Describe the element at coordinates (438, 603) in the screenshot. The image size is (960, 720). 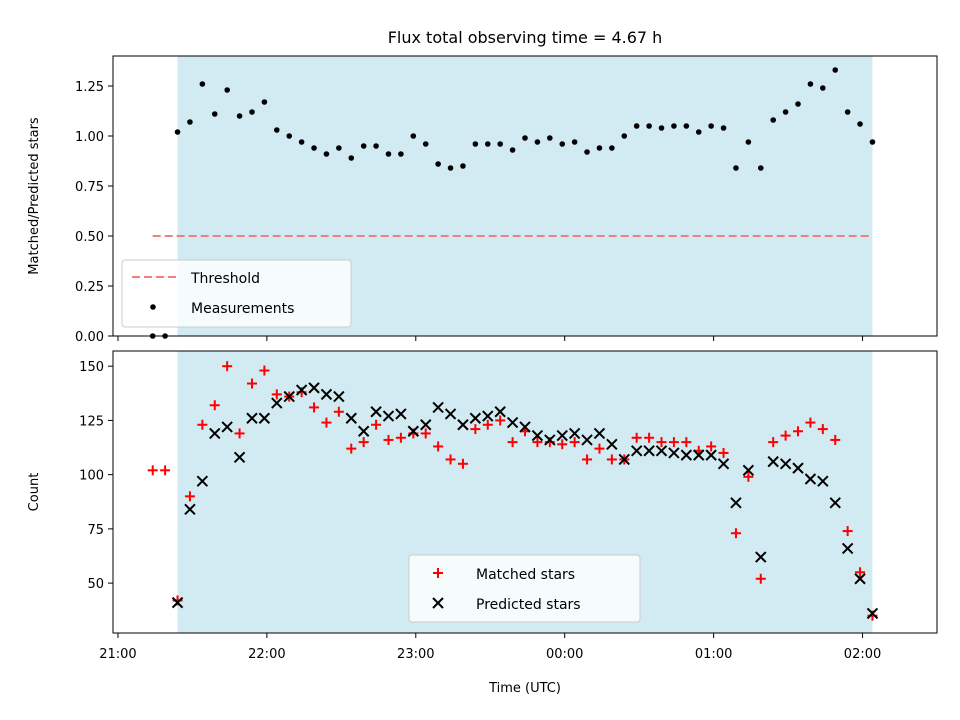
I see `legend-predicted-swatch` at that location.